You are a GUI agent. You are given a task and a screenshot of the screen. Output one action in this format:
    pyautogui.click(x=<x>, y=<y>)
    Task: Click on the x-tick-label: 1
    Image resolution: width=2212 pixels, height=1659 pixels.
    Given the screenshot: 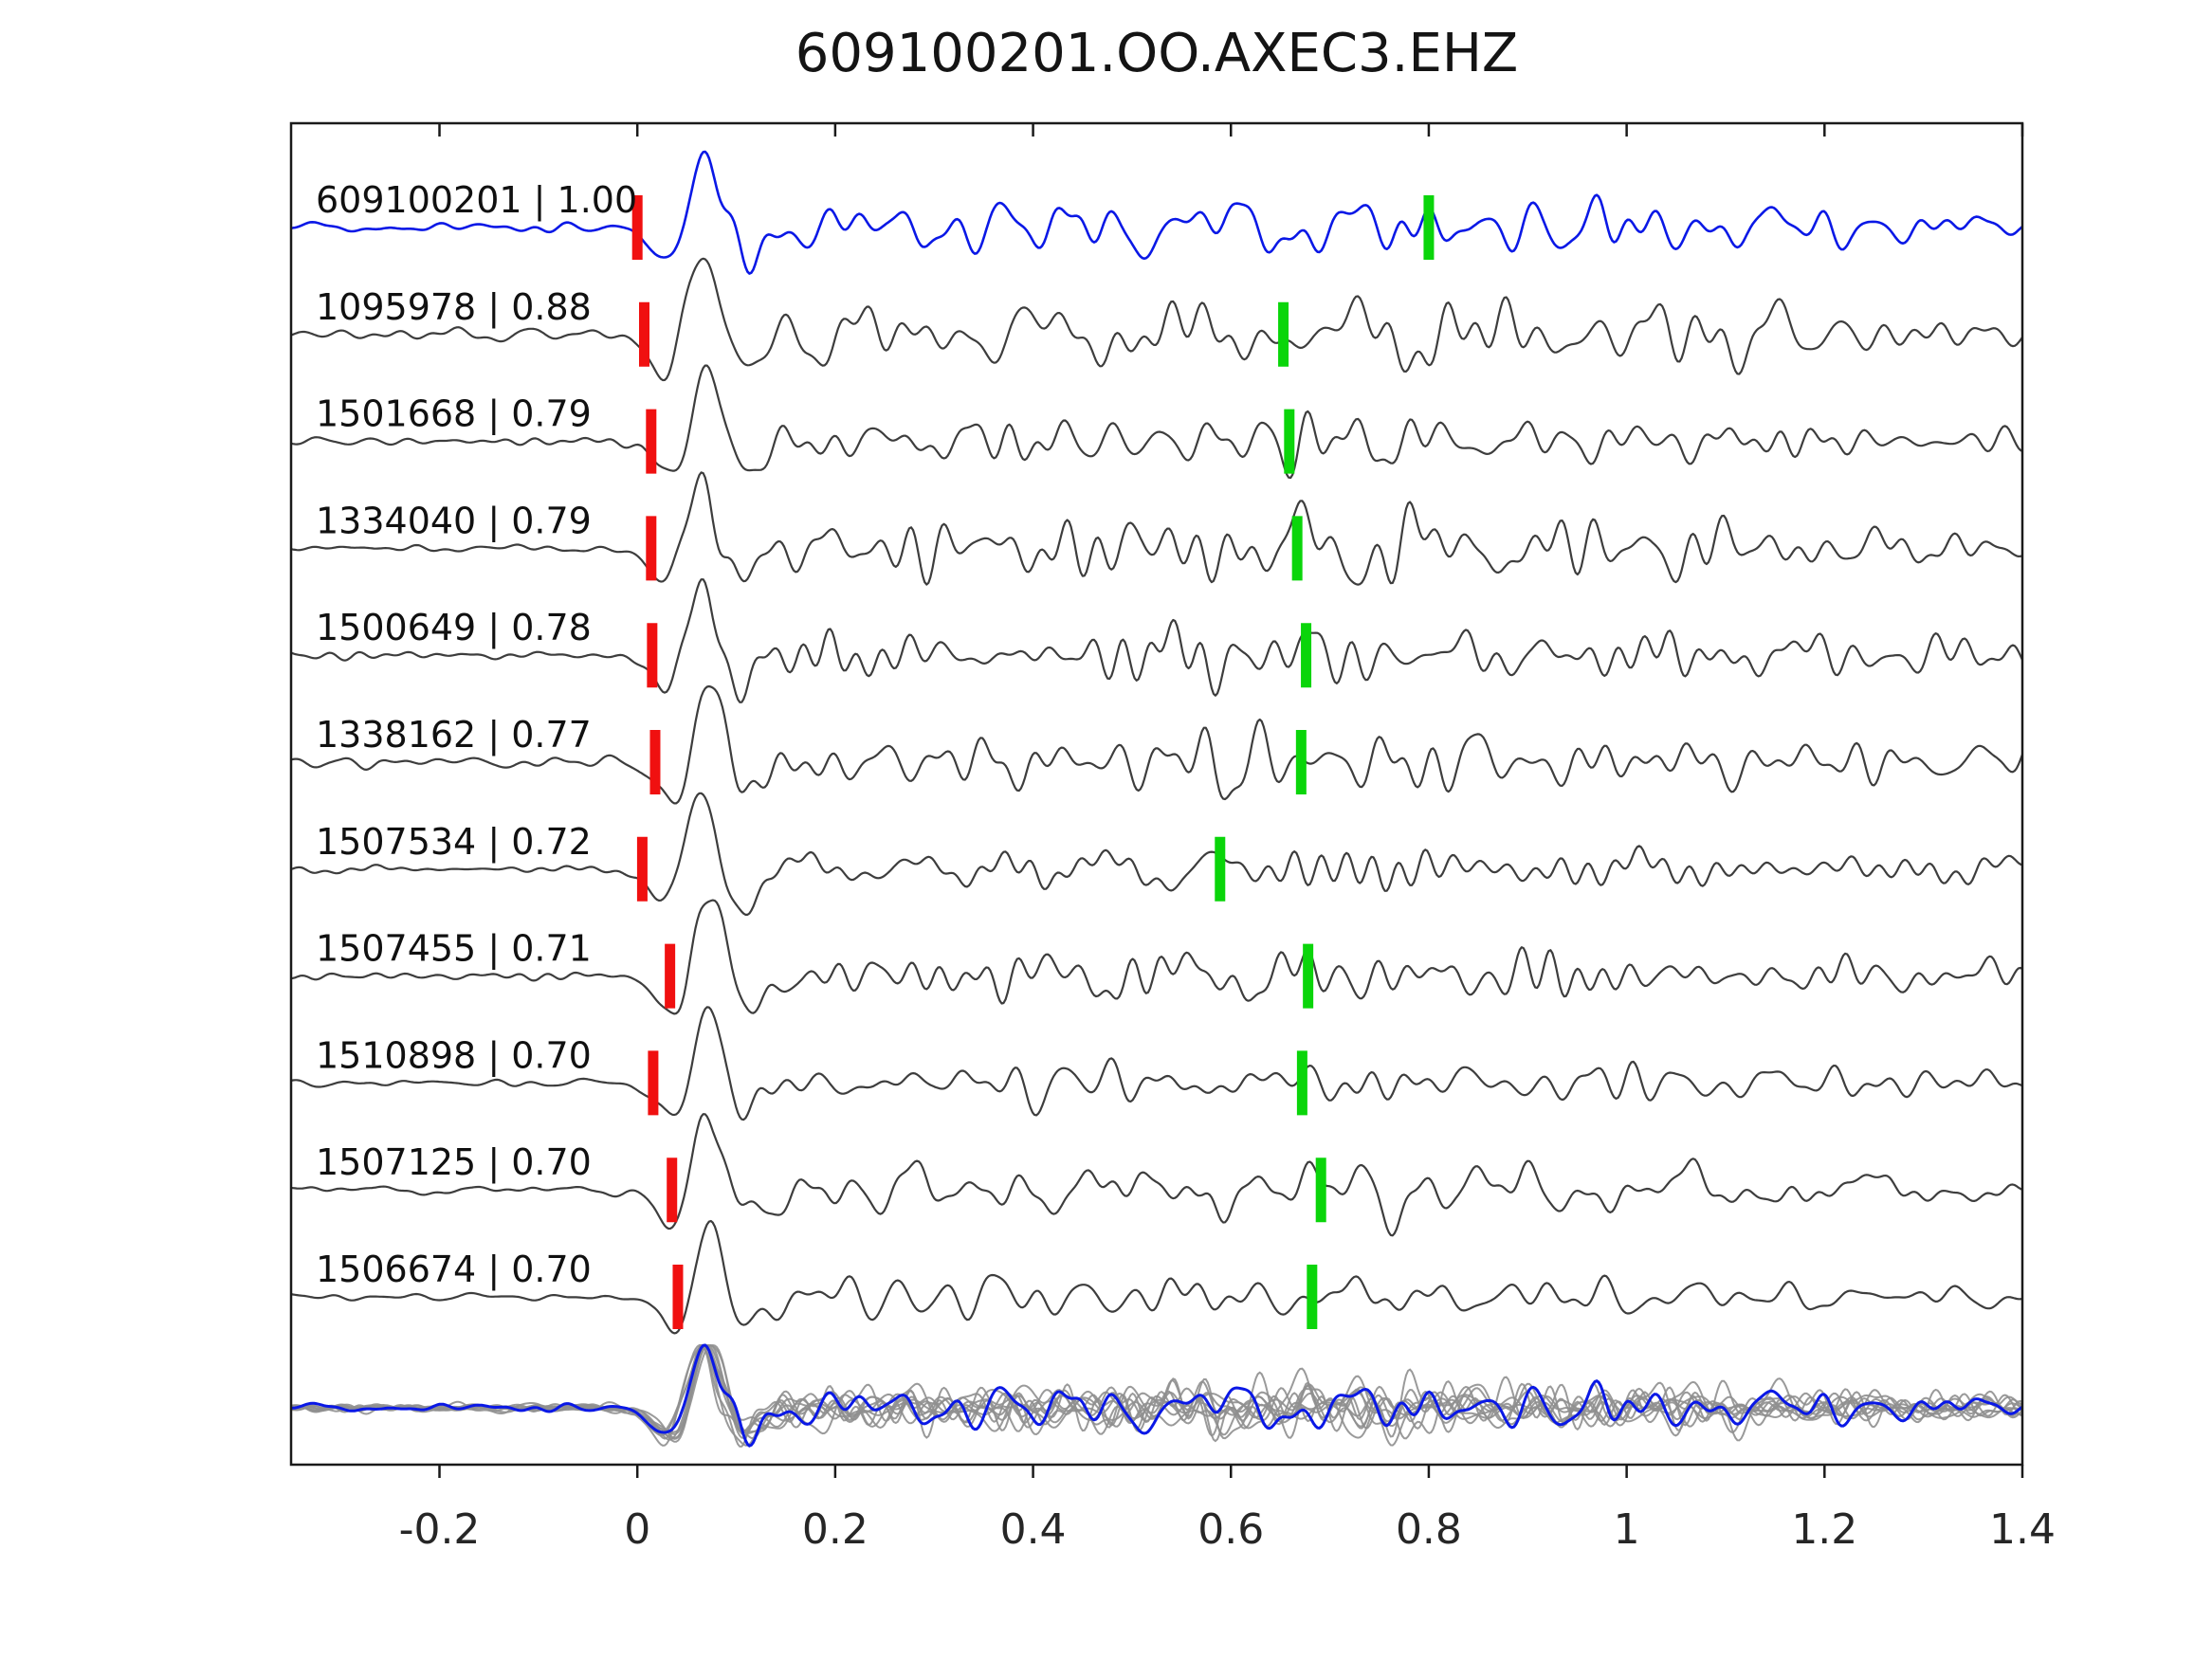 What is the action you would take?
    pyautogui.click(x=1627, y=1529)
    